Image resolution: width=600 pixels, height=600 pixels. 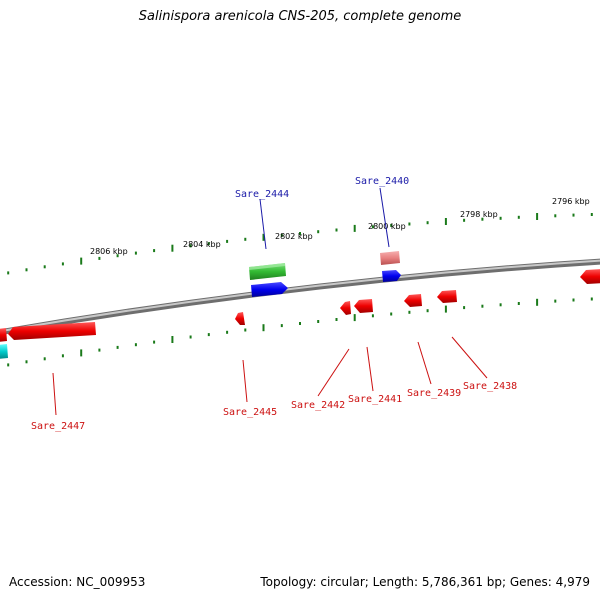 What do you see at coordinates (250, 412) in the screenshot?
I see `gene-label: Sare_2445` at bounding box center [250, 412].